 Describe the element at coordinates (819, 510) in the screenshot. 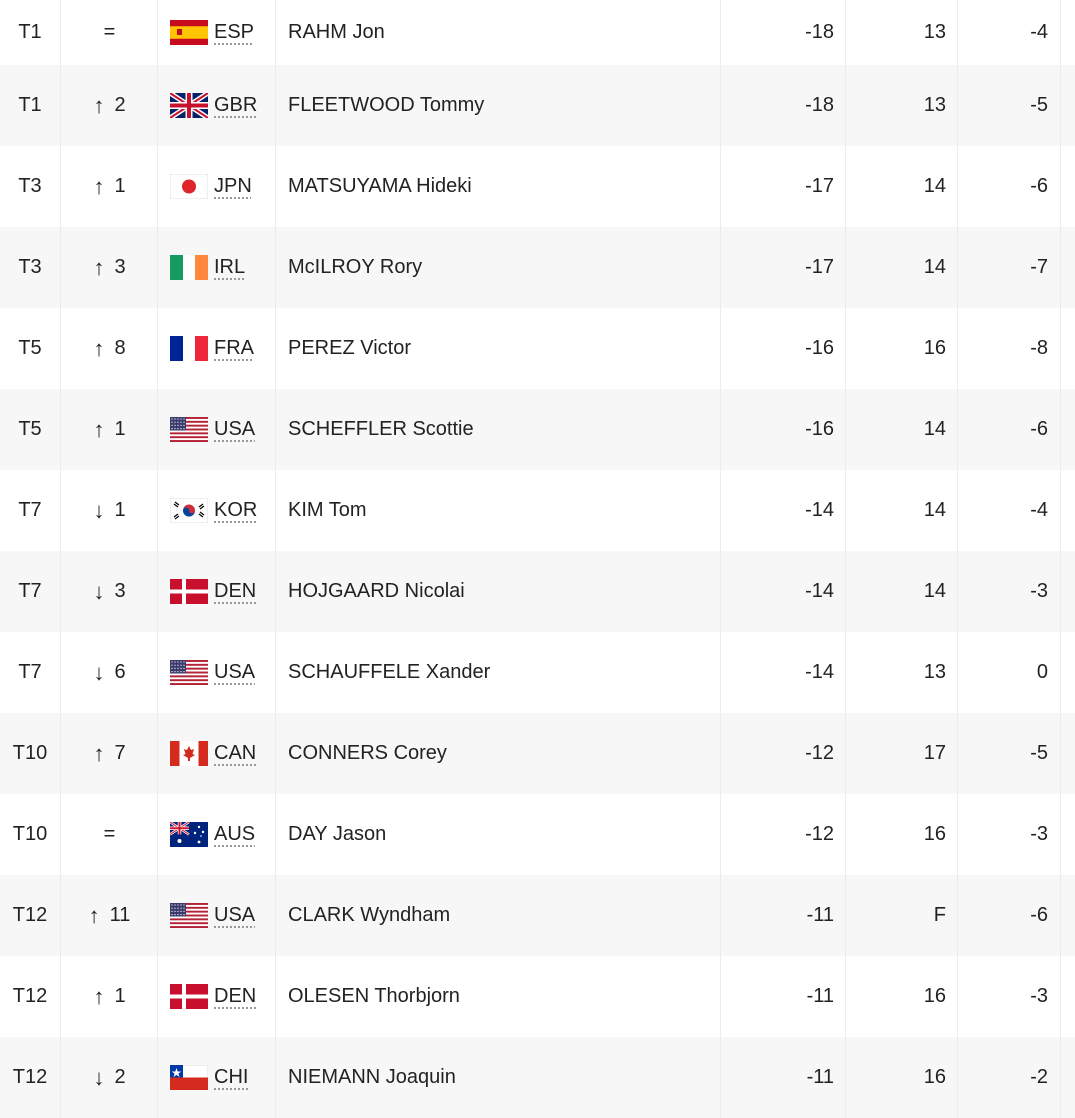

I see `total-score: -14` at that location.